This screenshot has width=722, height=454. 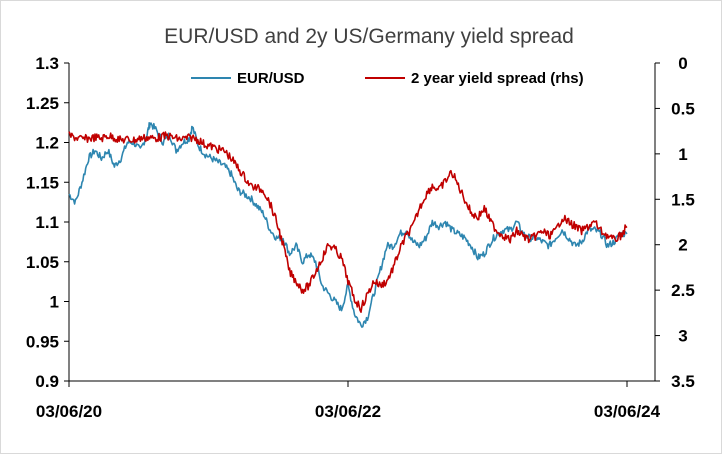 I want to click on right-tick-label: 1.5, so click(x=683, y=199).